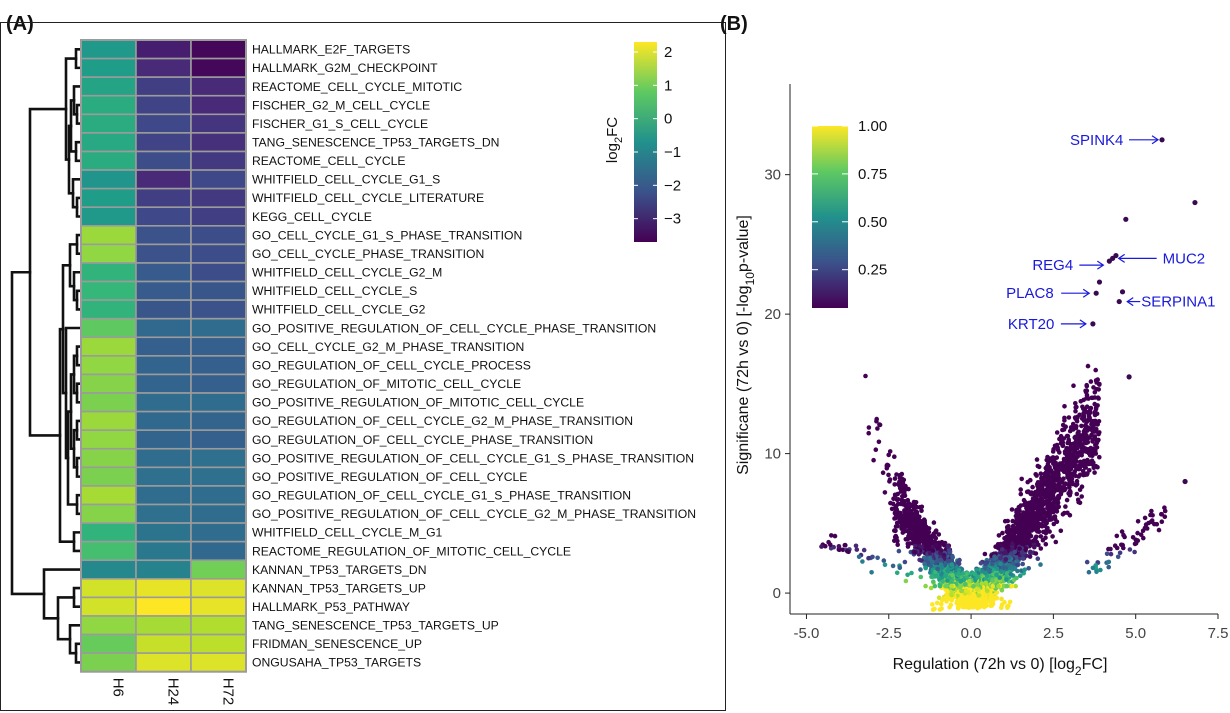 The image size is (1230, 713). Describe the element at coordinates (1110, 232) in the screenshot. I see `volcano-annotations: SPINK4 MUC2 REG4 PLAC8 SERPINA1 KRT20` at that location.